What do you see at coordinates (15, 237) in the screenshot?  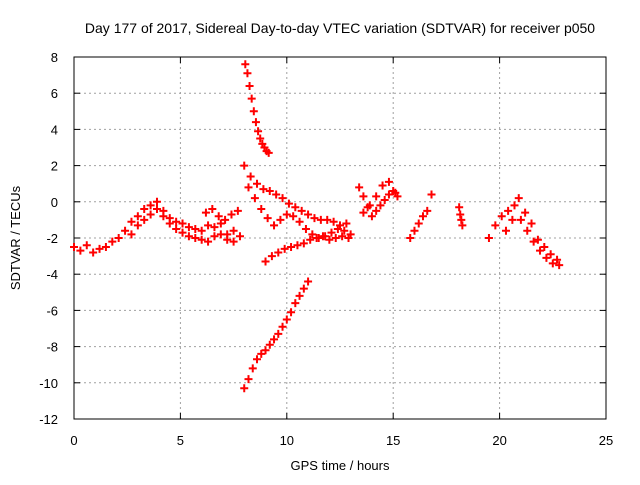 I see `y-axis-label: SDTVAR / TECUs` at bounding box center [15, 237].